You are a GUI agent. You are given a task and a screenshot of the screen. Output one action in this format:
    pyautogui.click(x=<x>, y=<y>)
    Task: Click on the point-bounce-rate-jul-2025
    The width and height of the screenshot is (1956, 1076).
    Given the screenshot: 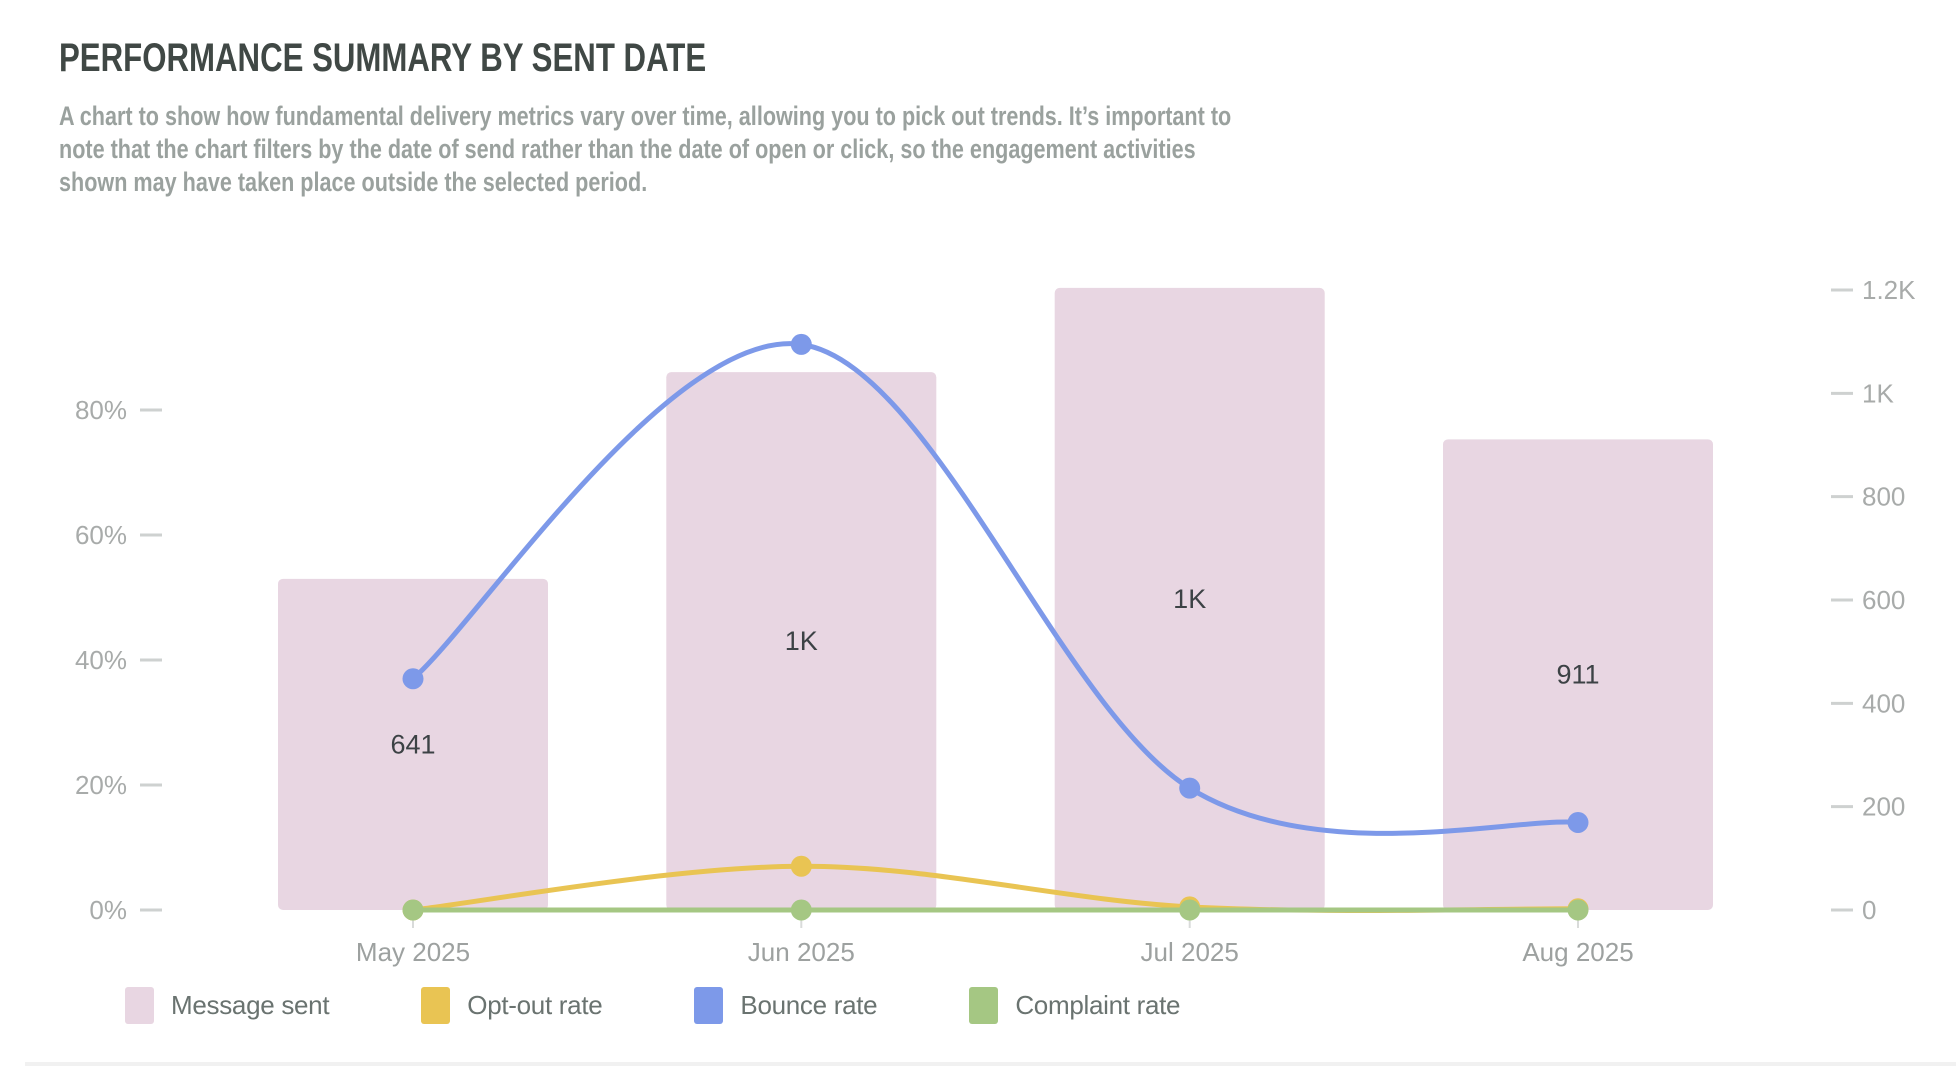 What is the action you would take?
    pyautogui.click(x=1190, y=788)
    